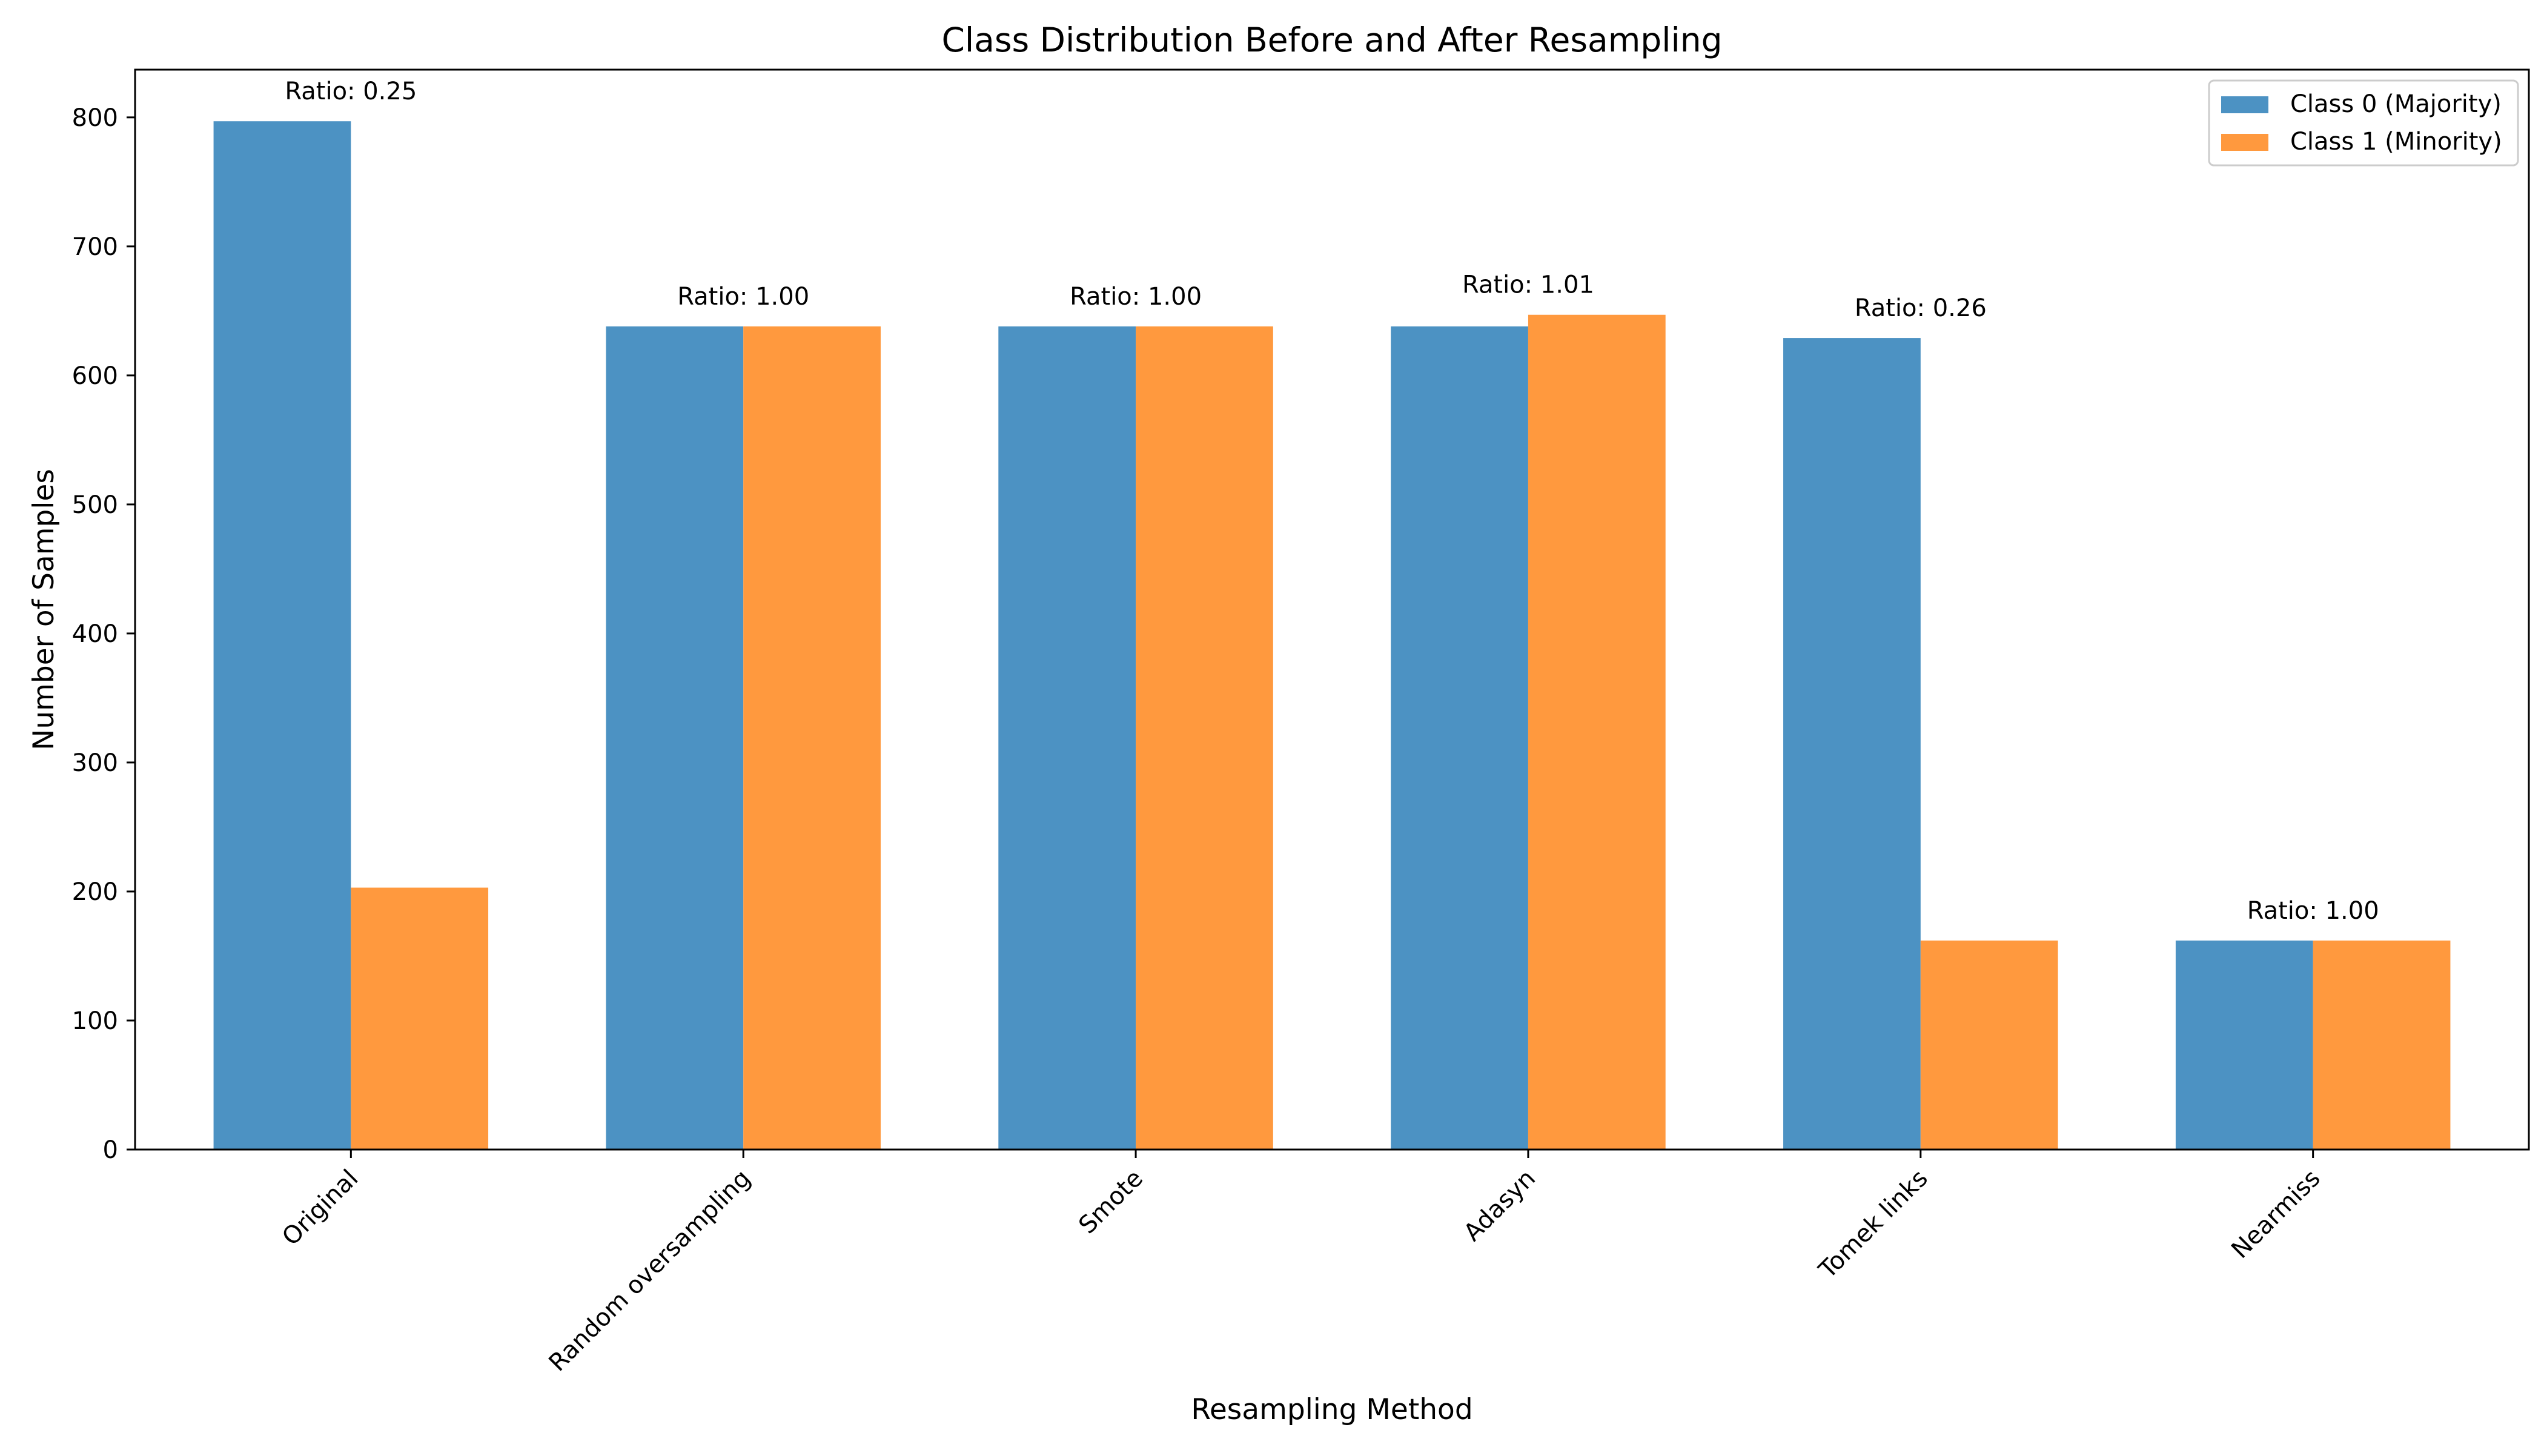 Image resolution: width=2544 pixels, height=1456 pixels. Describe the element at coordinates (1110, 1202) in the screenshot. I see `x-tick-label: Smote` at that location.